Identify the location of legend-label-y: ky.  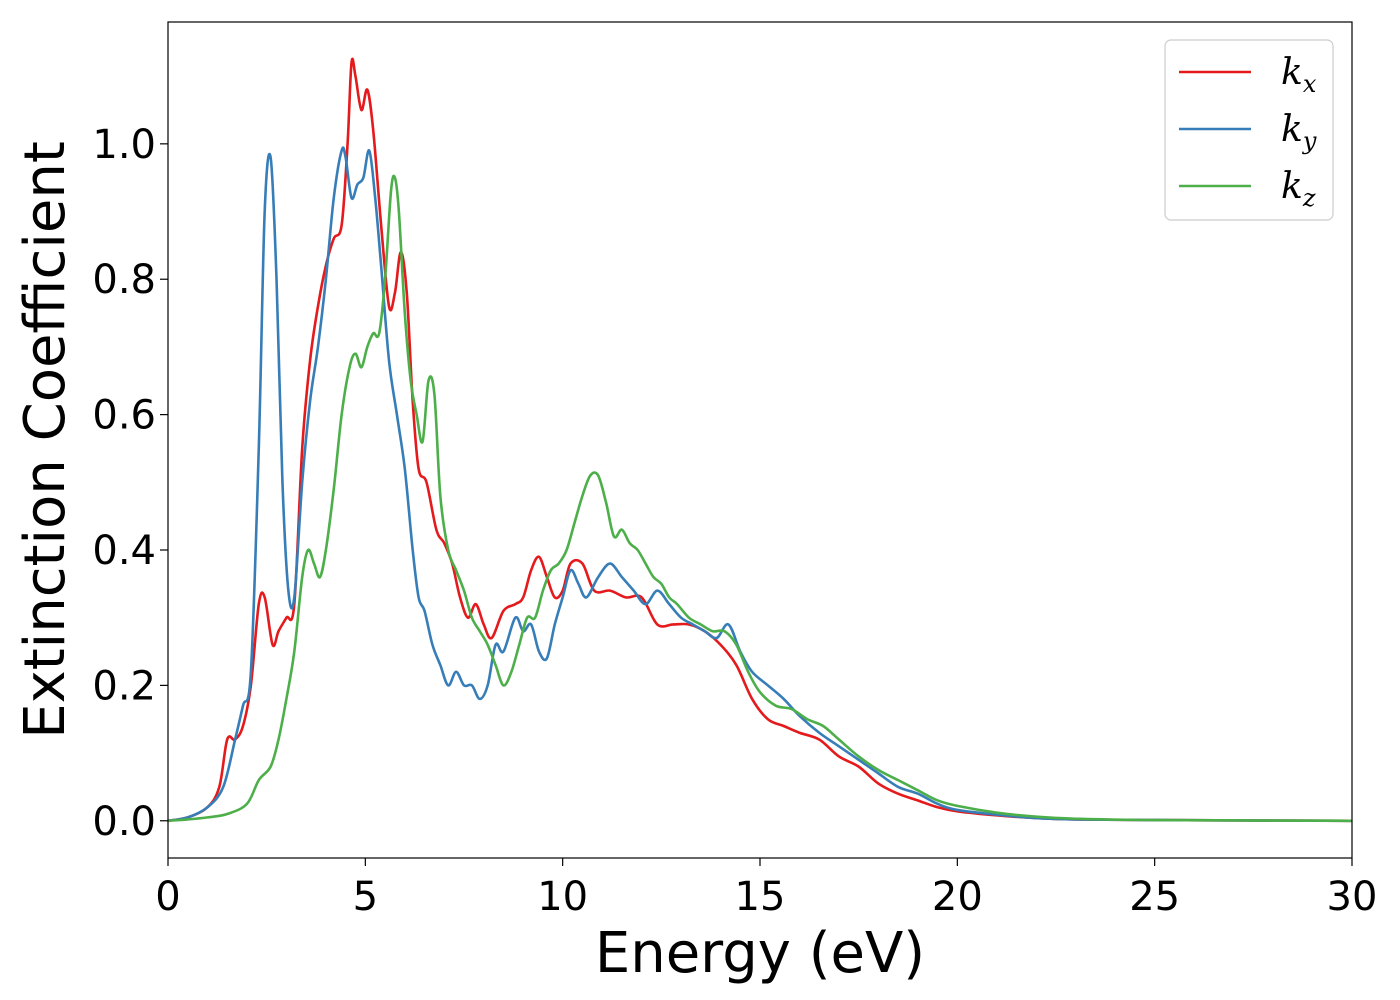
(1299, 132).